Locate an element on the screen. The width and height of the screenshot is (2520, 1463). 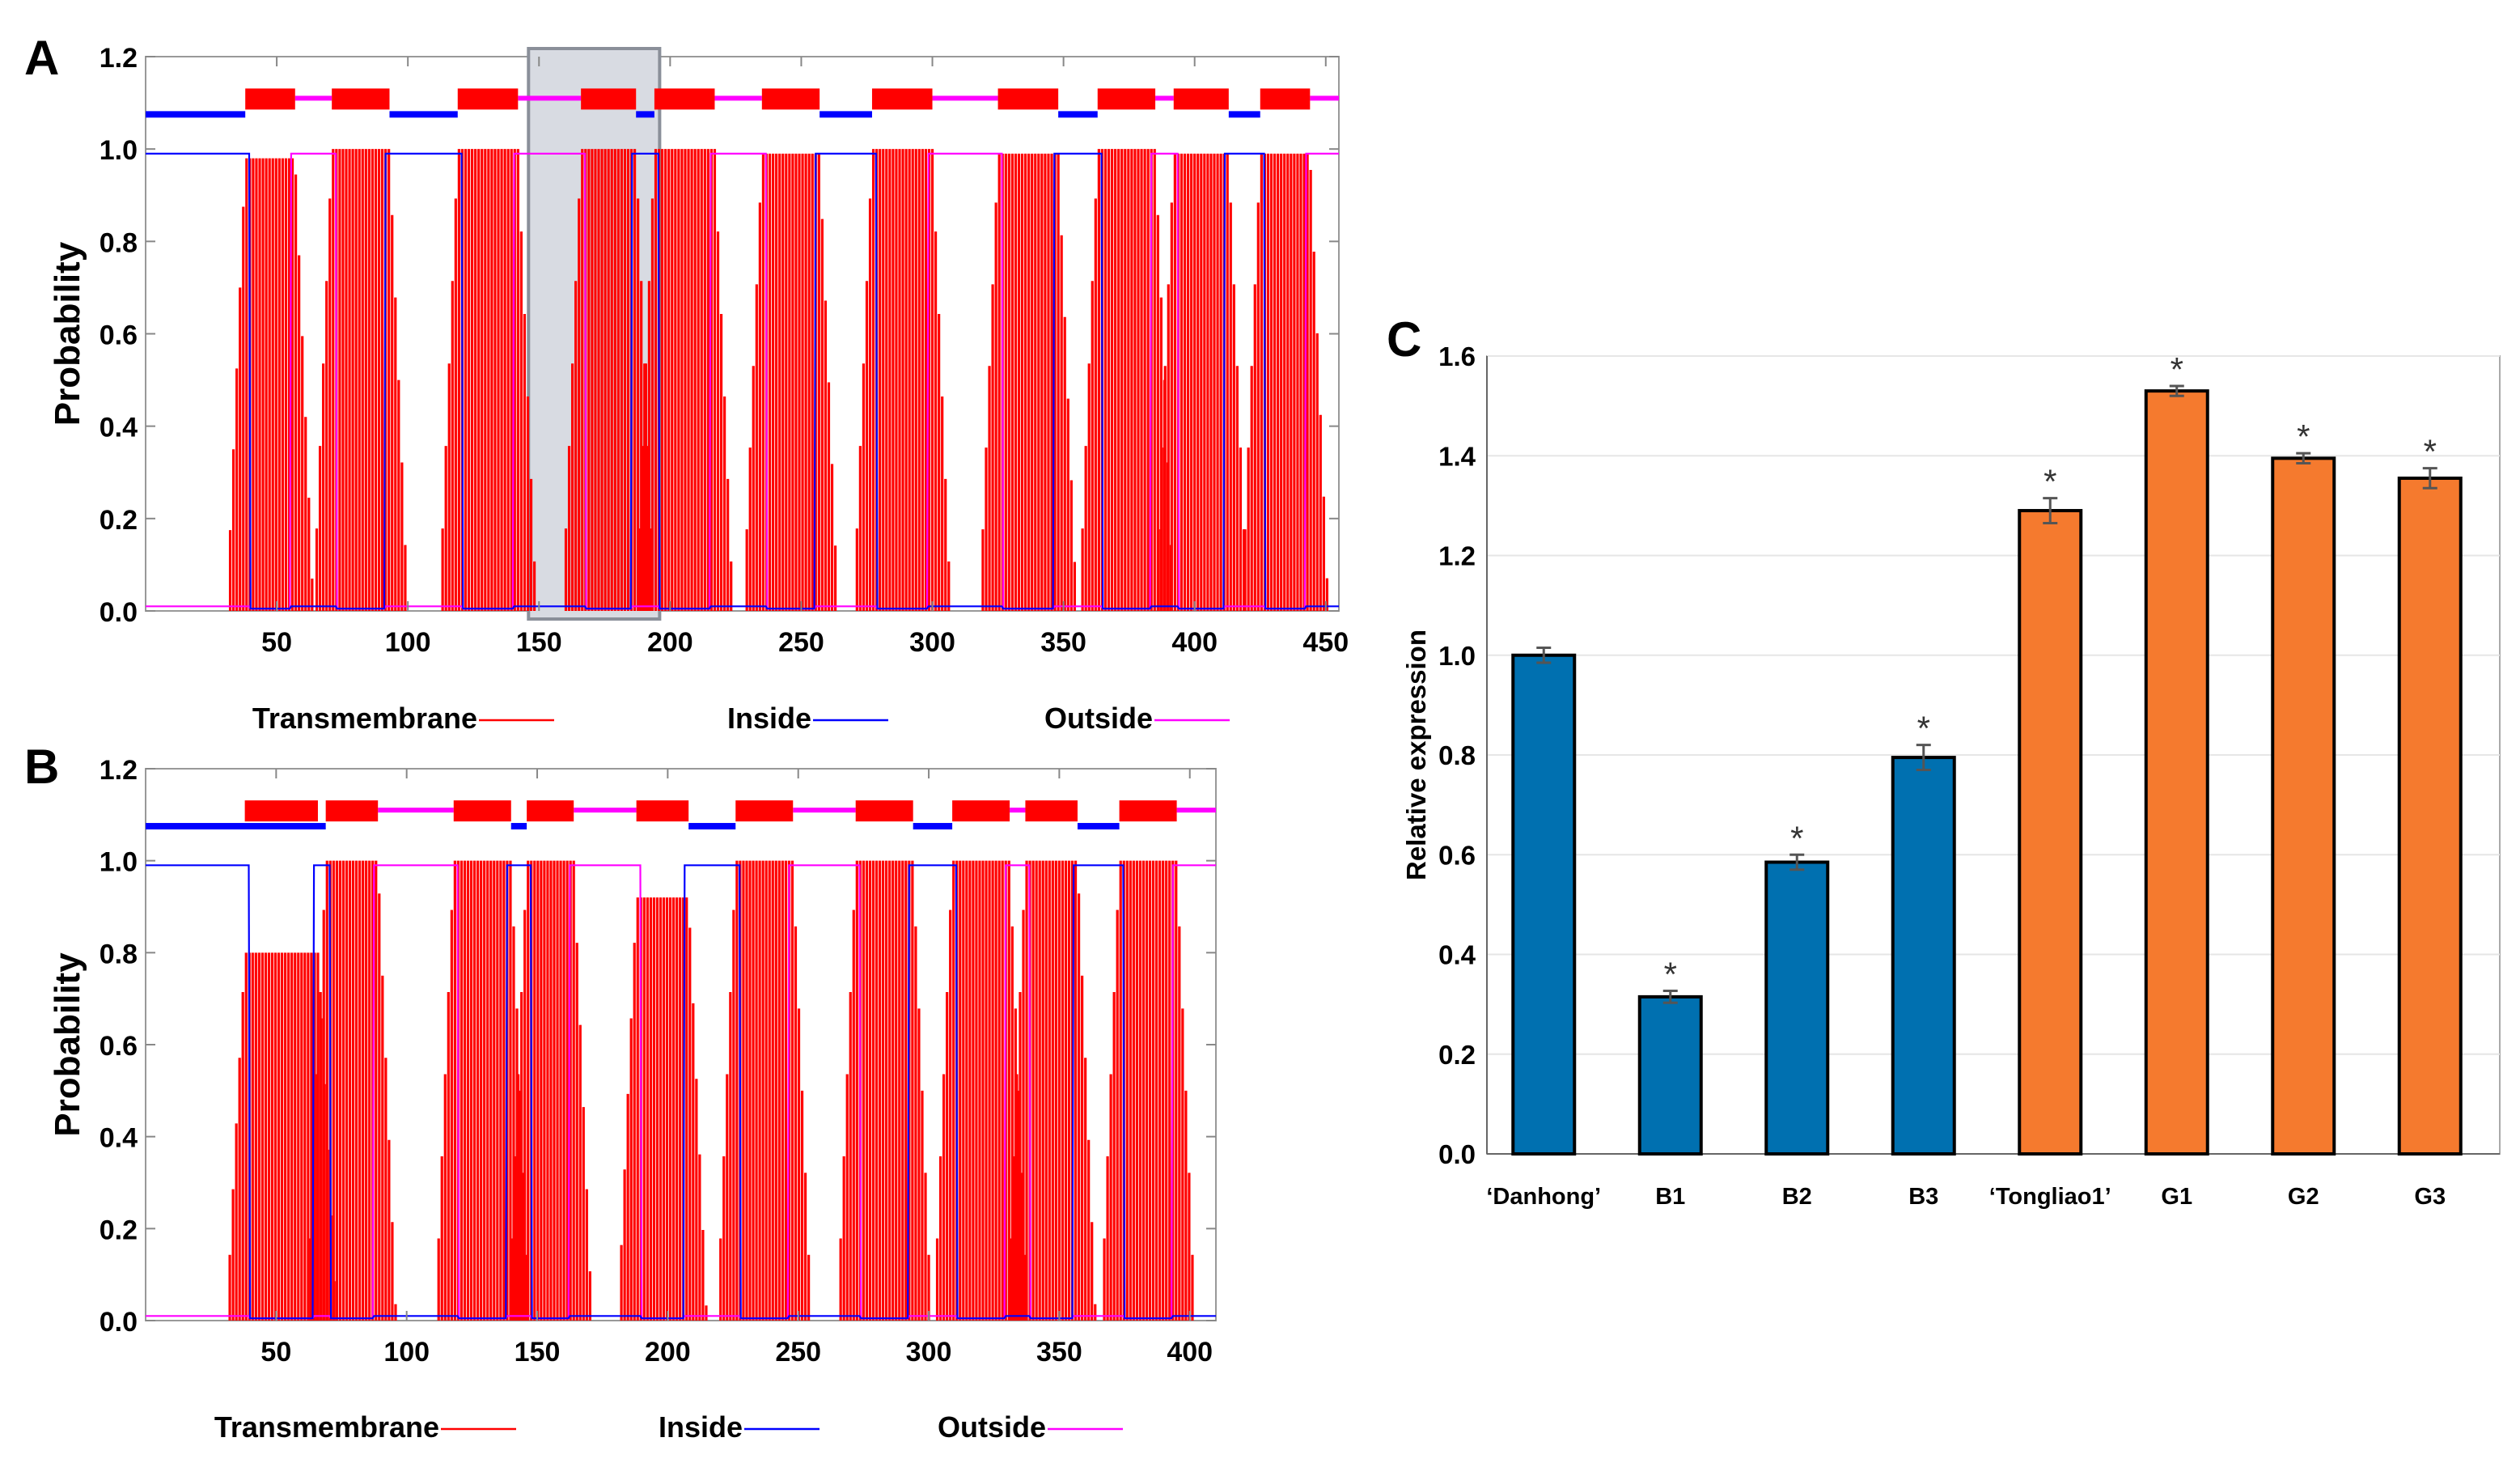
x-tick-label: 250 is located at coordinates (798, 1353).